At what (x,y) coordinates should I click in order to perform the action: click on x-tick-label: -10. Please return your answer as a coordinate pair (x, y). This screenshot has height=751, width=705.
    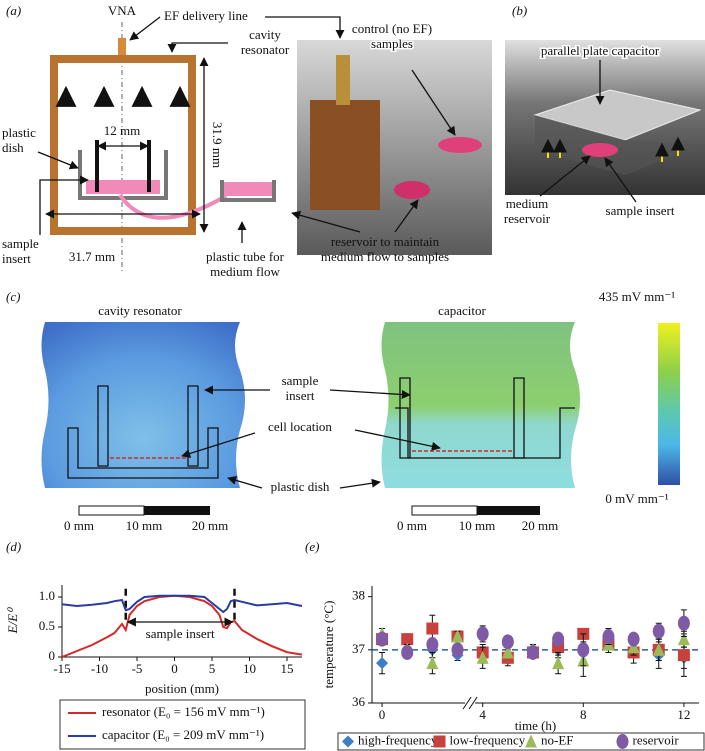
    Looking at the image, I should click on (99, 668).